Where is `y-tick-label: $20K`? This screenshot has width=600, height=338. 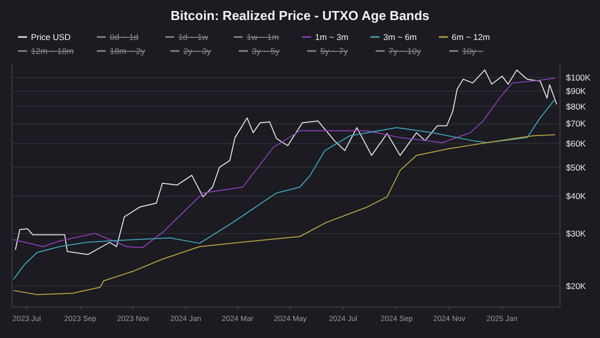
y-tick-label: $20K is located at coordinates (576, 285).